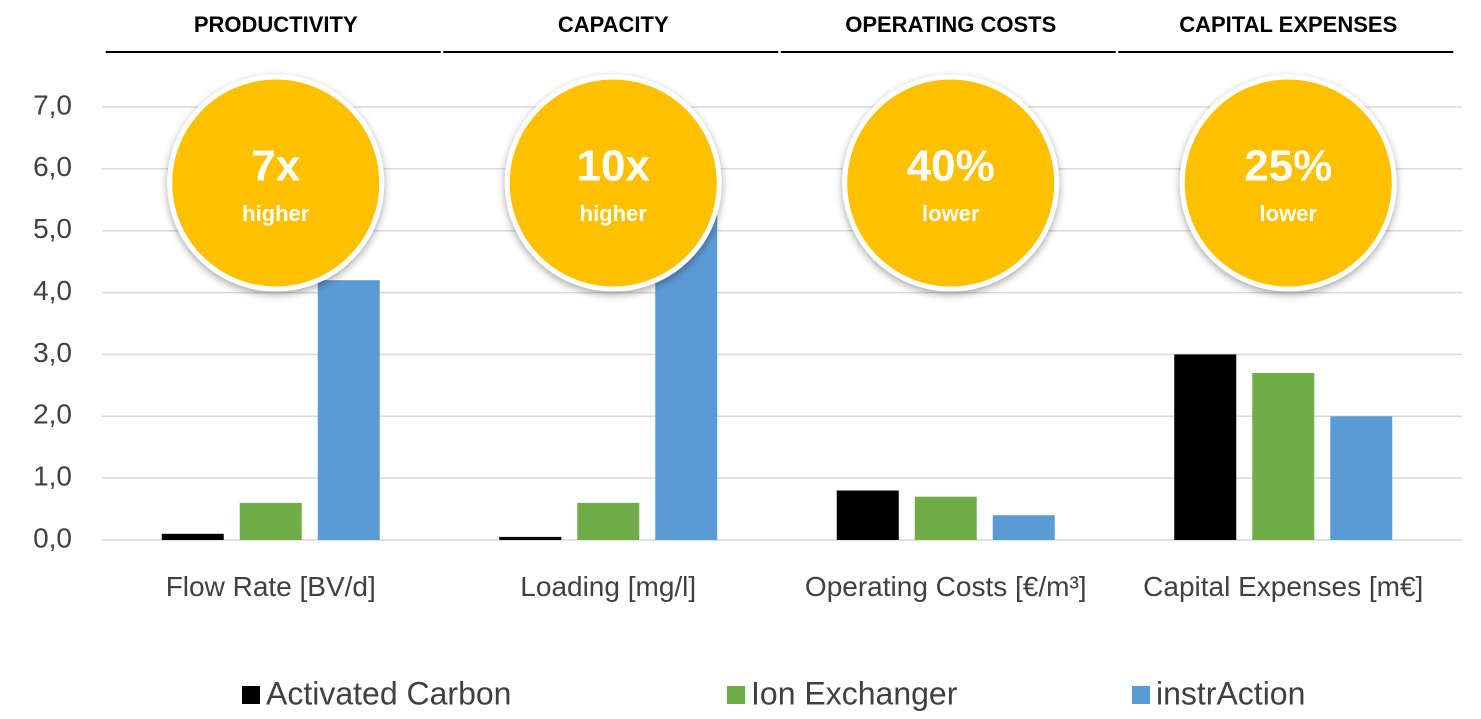  What do you see at coordinates (52, 537) in the screenshot?
I see `y-tick-label: 0,0` at bounding box center [52, 537].